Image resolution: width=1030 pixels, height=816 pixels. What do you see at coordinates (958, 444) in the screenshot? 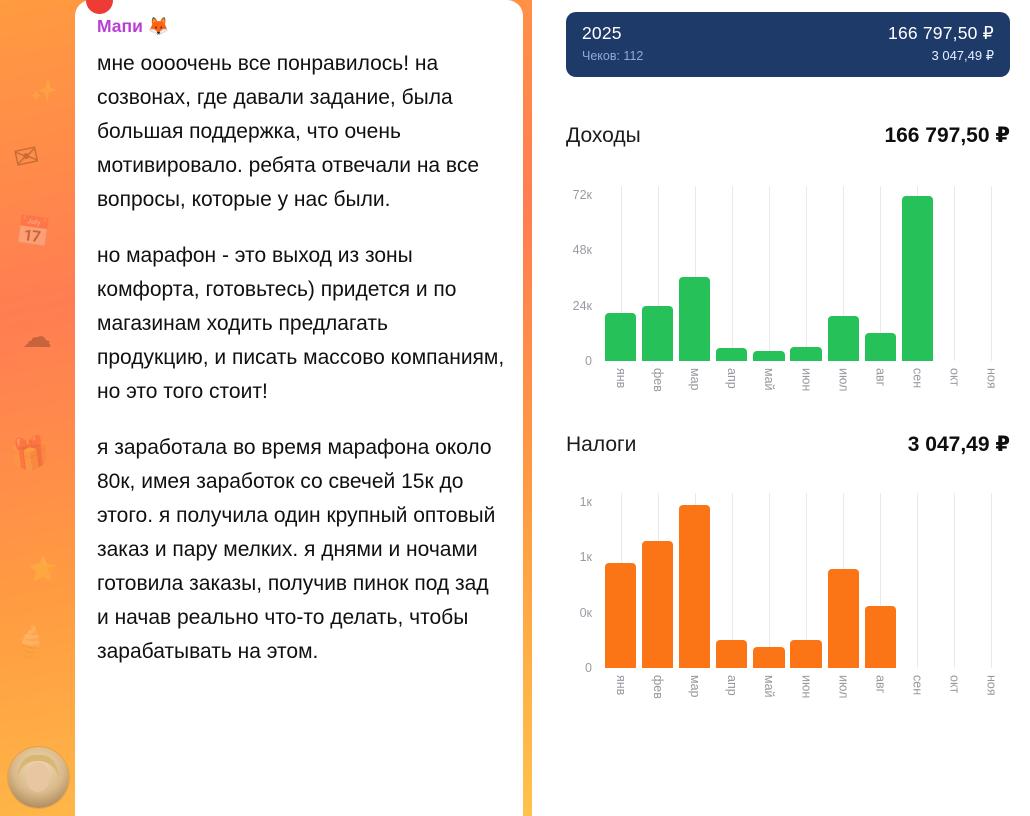
I see `tax-section-amount: 3 047,49 ₽` at bounding box center [958, 444].